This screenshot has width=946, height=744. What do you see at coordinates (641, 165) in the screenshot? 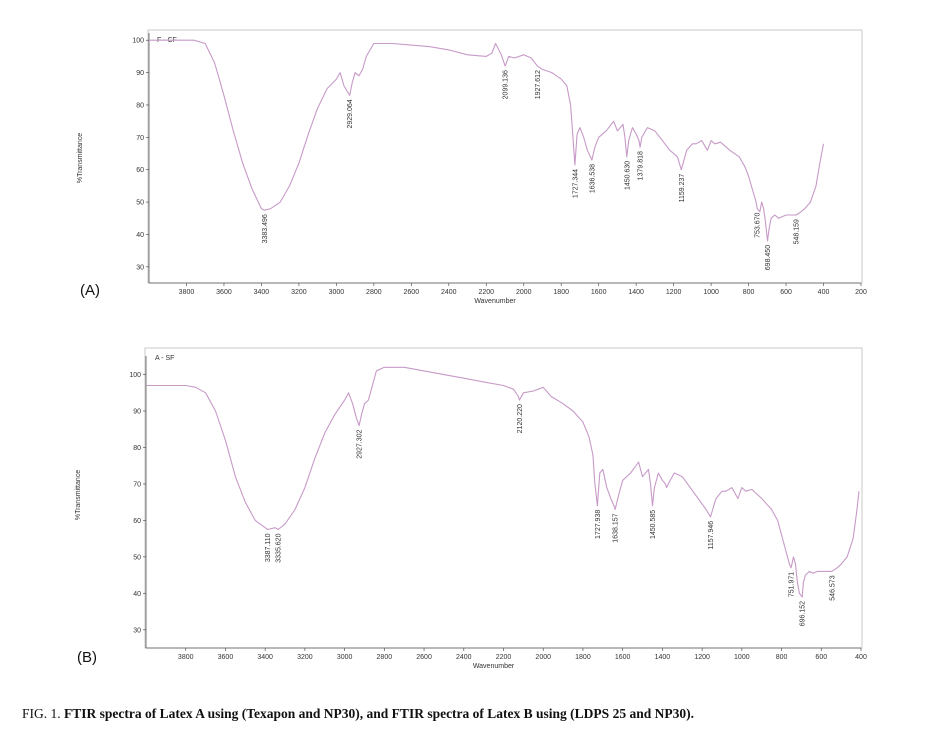
I see `chart-a-peak-annotation: 1379.818` at bounding box center [641, 165].